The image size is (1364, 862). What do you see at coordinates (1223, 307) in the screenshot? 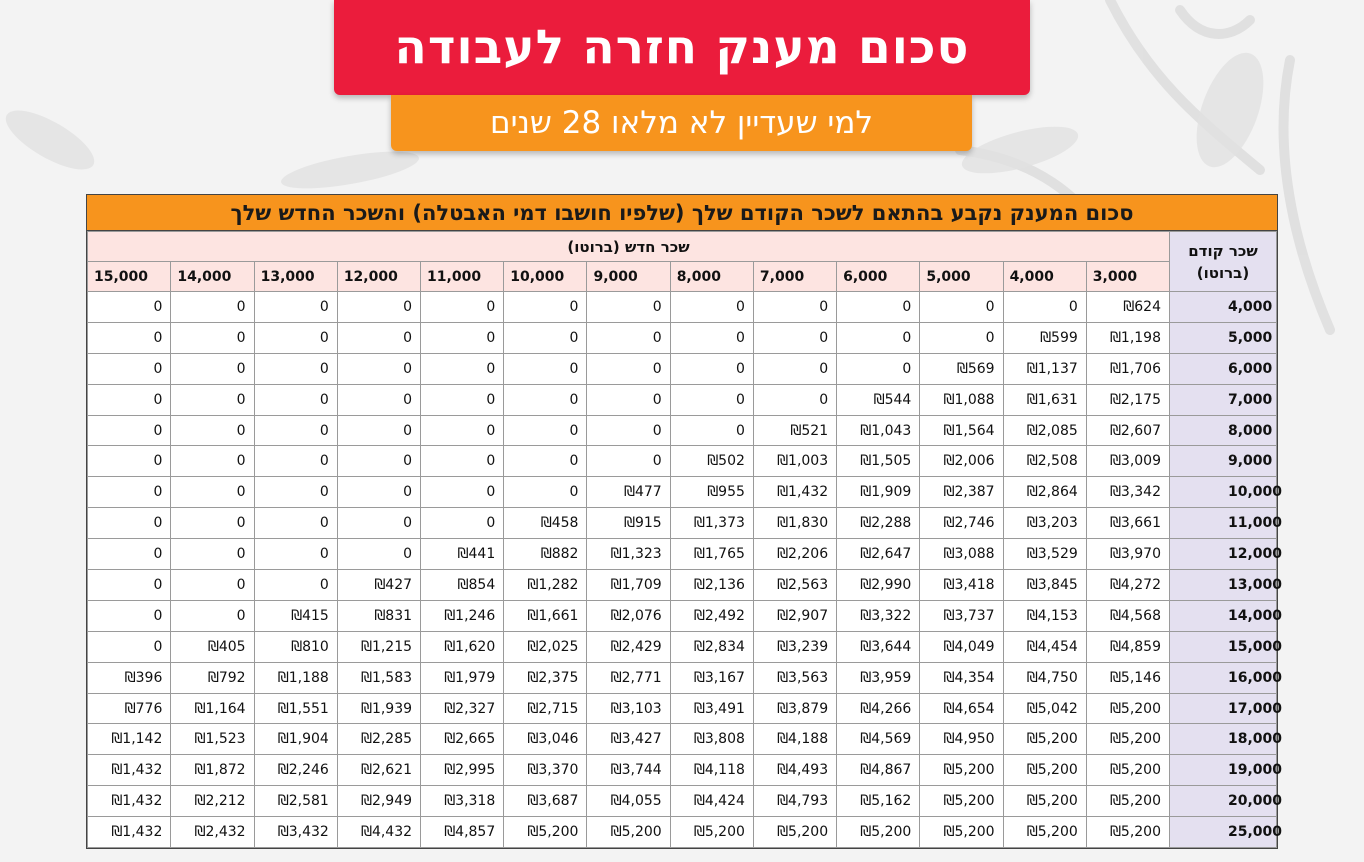
I see `previous-salary-cell: 4,000` at bounding box center [1223, 307].